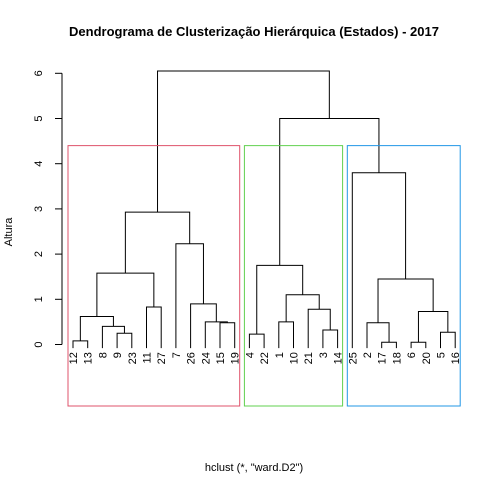 The width and height of the screenshot is (480, 480). I want to click on leaf-label: 16, so click(456, 358).